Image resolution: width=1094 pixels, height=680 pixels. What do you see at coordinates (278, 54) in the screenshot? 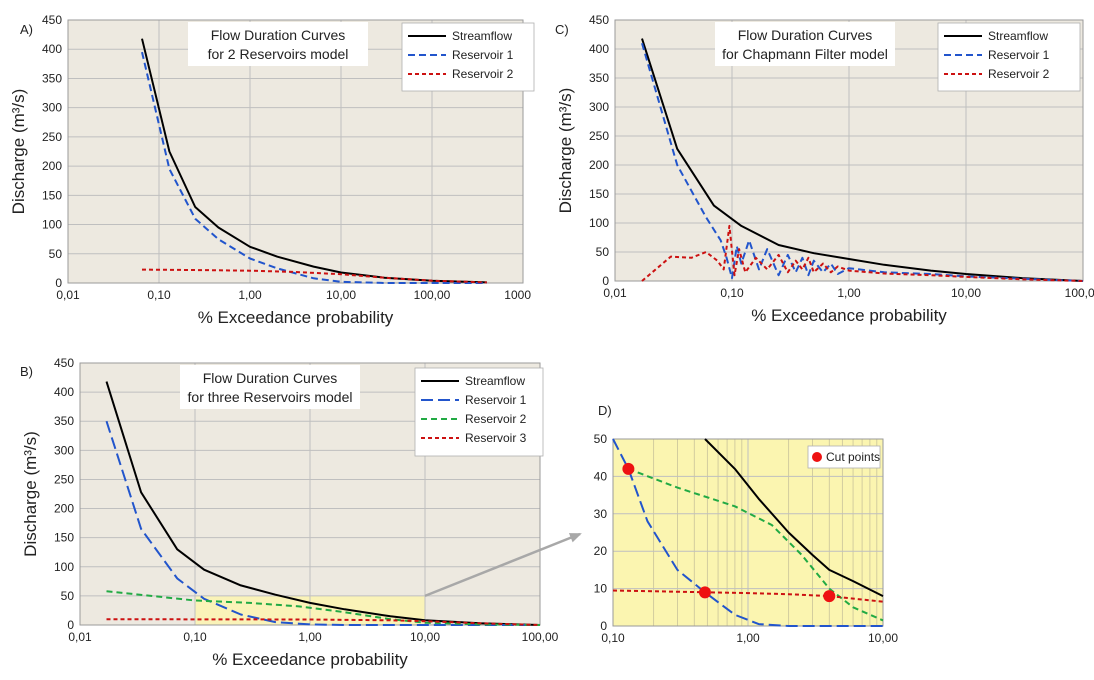
I see `title-line: for 2 Reservoirs model` at bounding box center [278, 54].